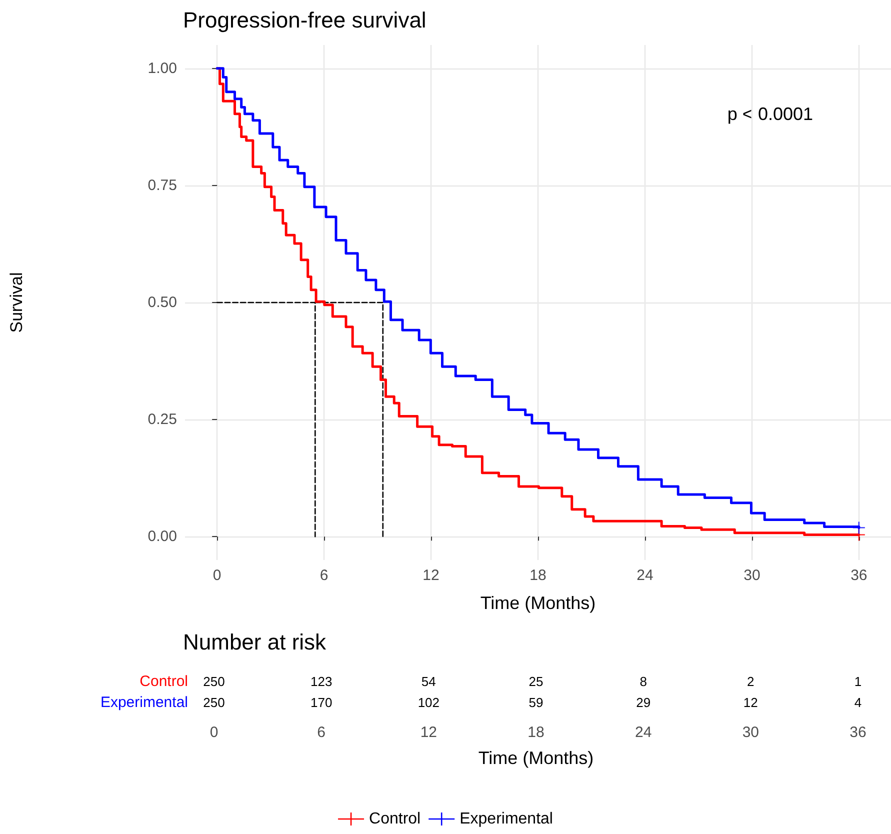  What do you see at coordinates (162, 419) in the screenshot?
I see `y-tick-label: 0.25` at bounding box center [162, 419].